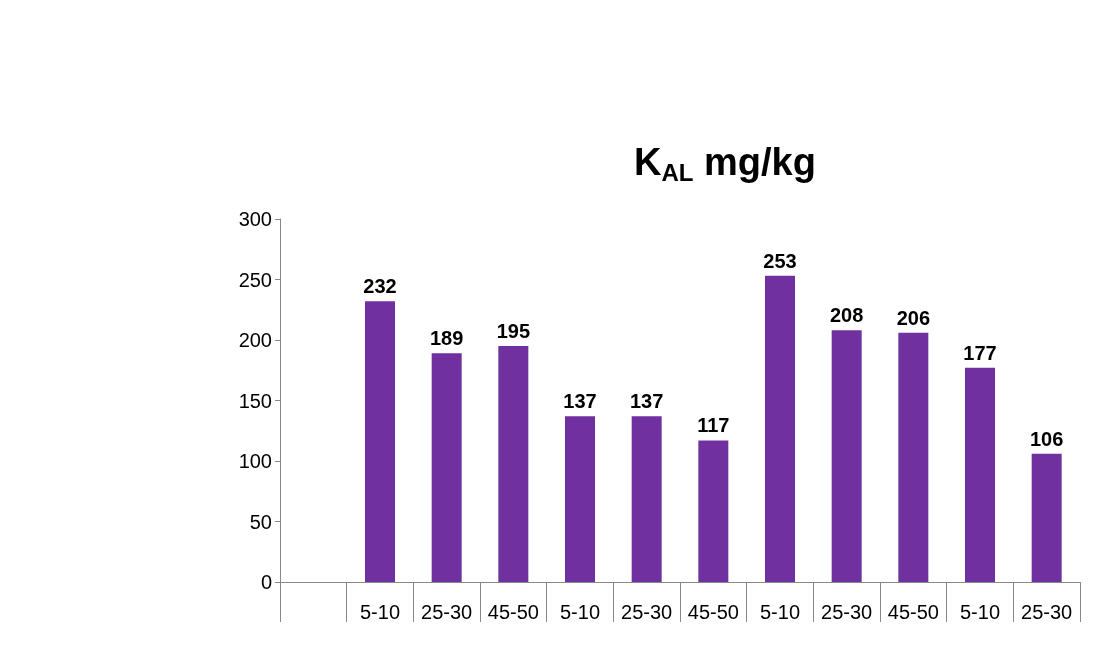 The image size is (1100, 649). I want to click on y-tick-label: 0, so click(266, 582).